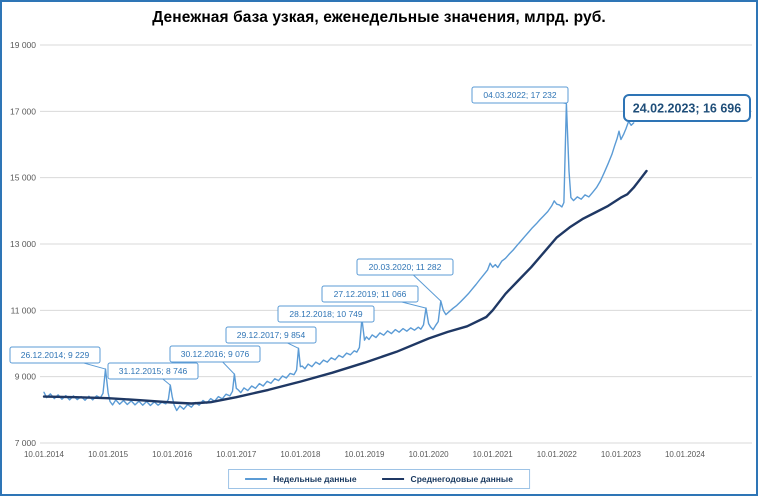 This screenshot has height=496, width=758. Describe the element at coordinates (493, 454) in the screenshot. I see `x-axis-tick-label: 10.01.2021` at that location.